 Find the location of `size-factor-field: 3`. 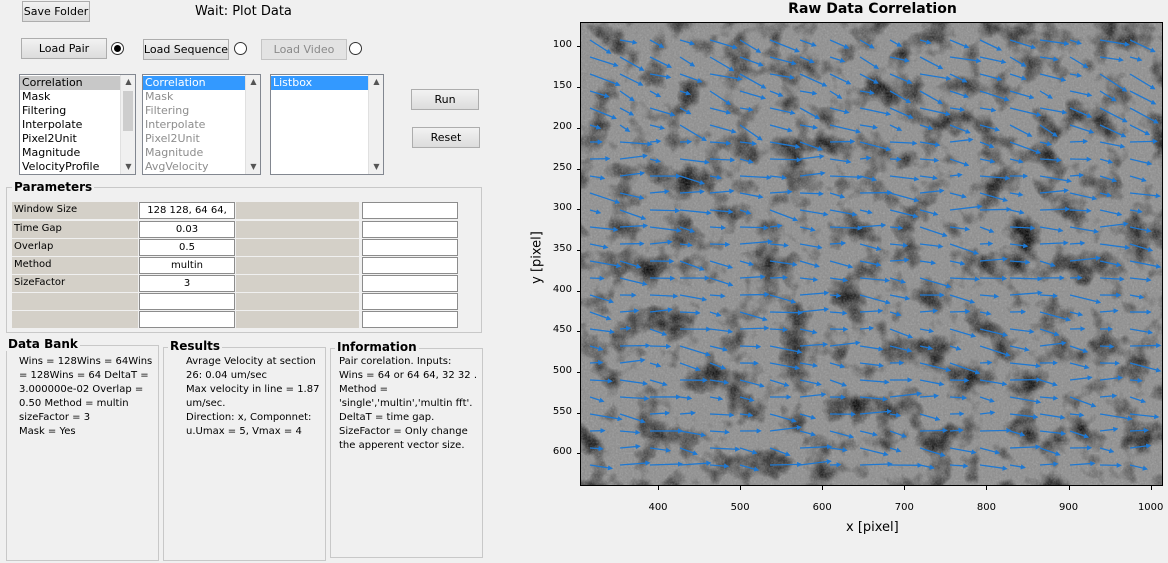

size-factor-field: 3 is located at coordinates (187, 283).